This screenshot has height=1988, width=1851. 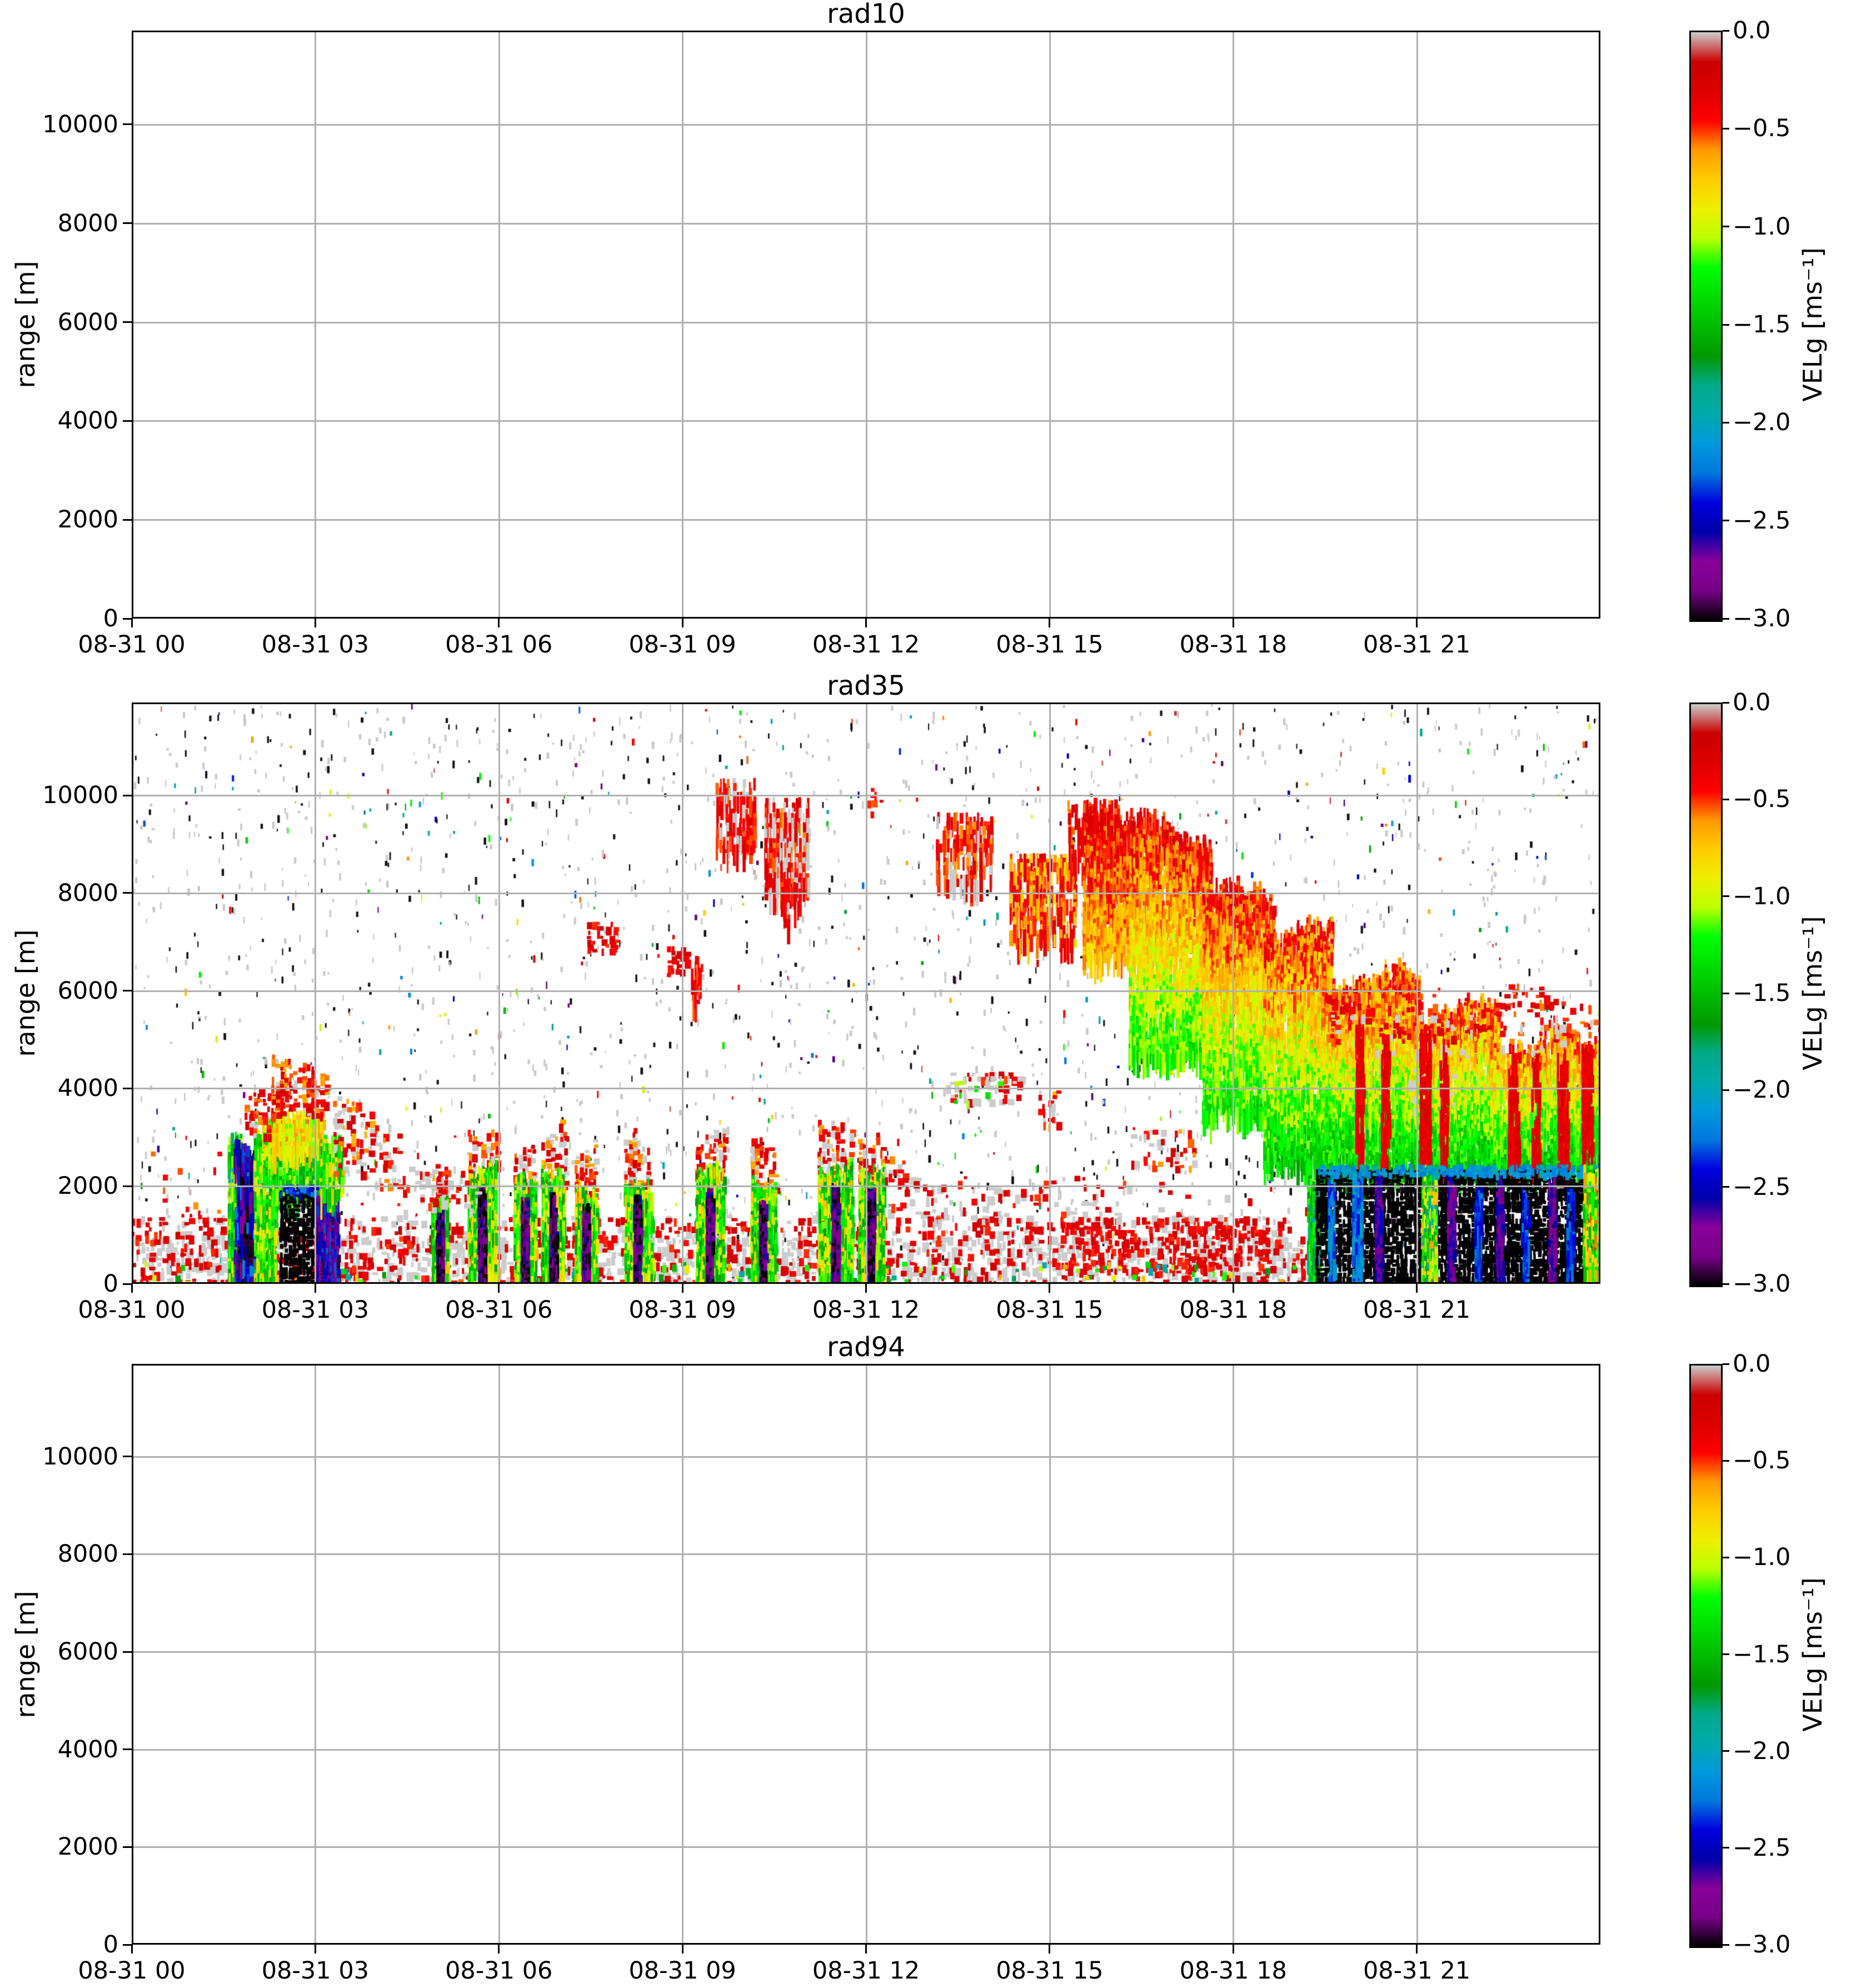 What do you see at coordinates (1762, 128) in the screenshot?
I see `colorbar-tick-label: −0.5` at bounding box center [1762, 128].